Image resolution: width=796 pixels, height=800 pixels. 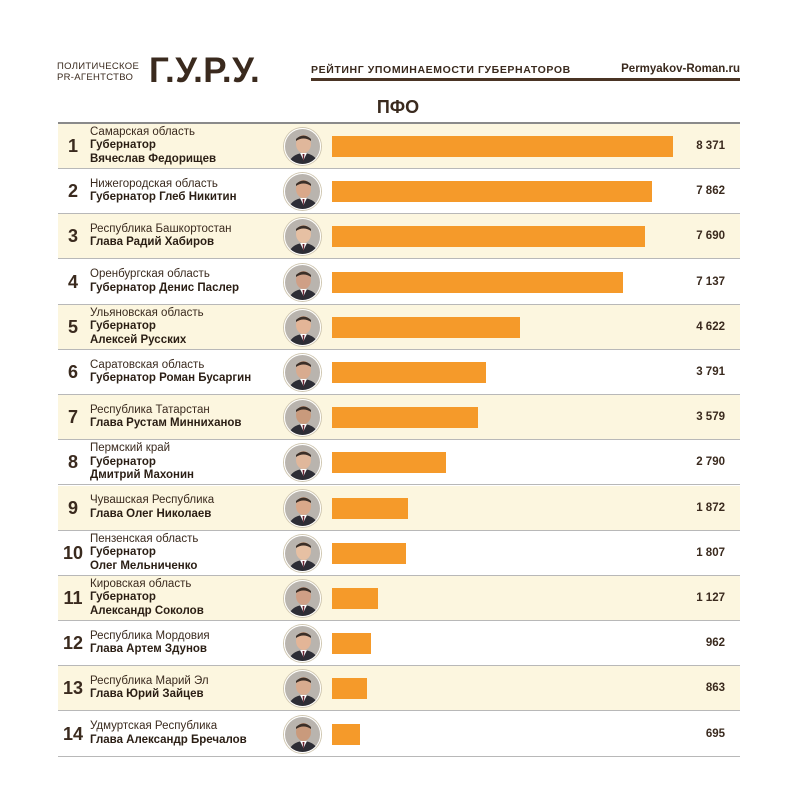 I want to click on rank-number: 12, so click(x=73, y=643).